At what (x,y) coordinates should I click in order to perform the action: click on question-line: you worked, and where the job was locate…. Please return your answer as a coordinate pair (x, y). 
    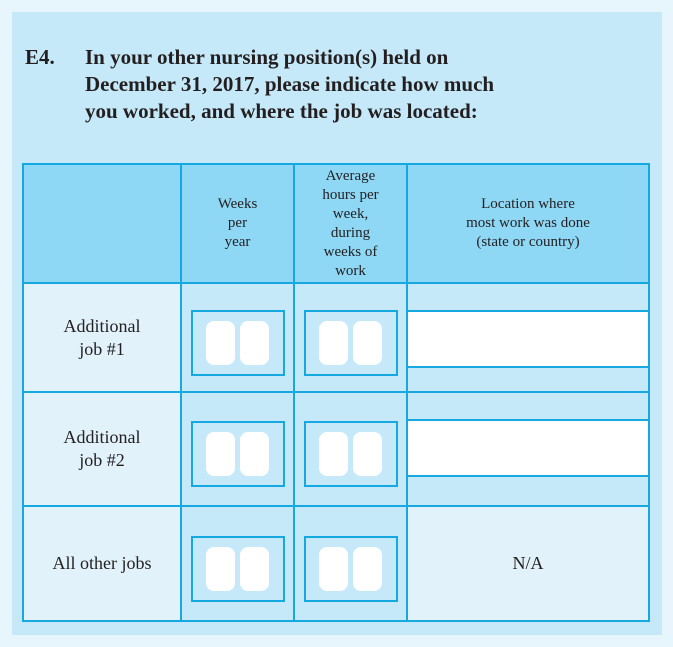
    Looking at the image, I should click on (281, 111).